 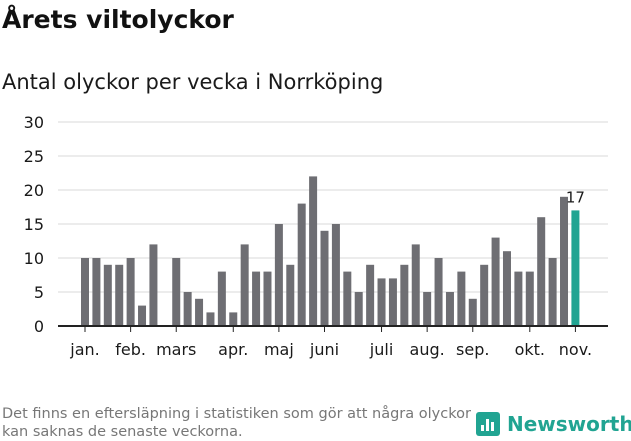 What do you see at coordinates (34, 258) in the screenshot?
I see `y-tick-label: 10` at bounding box center [34, 258].